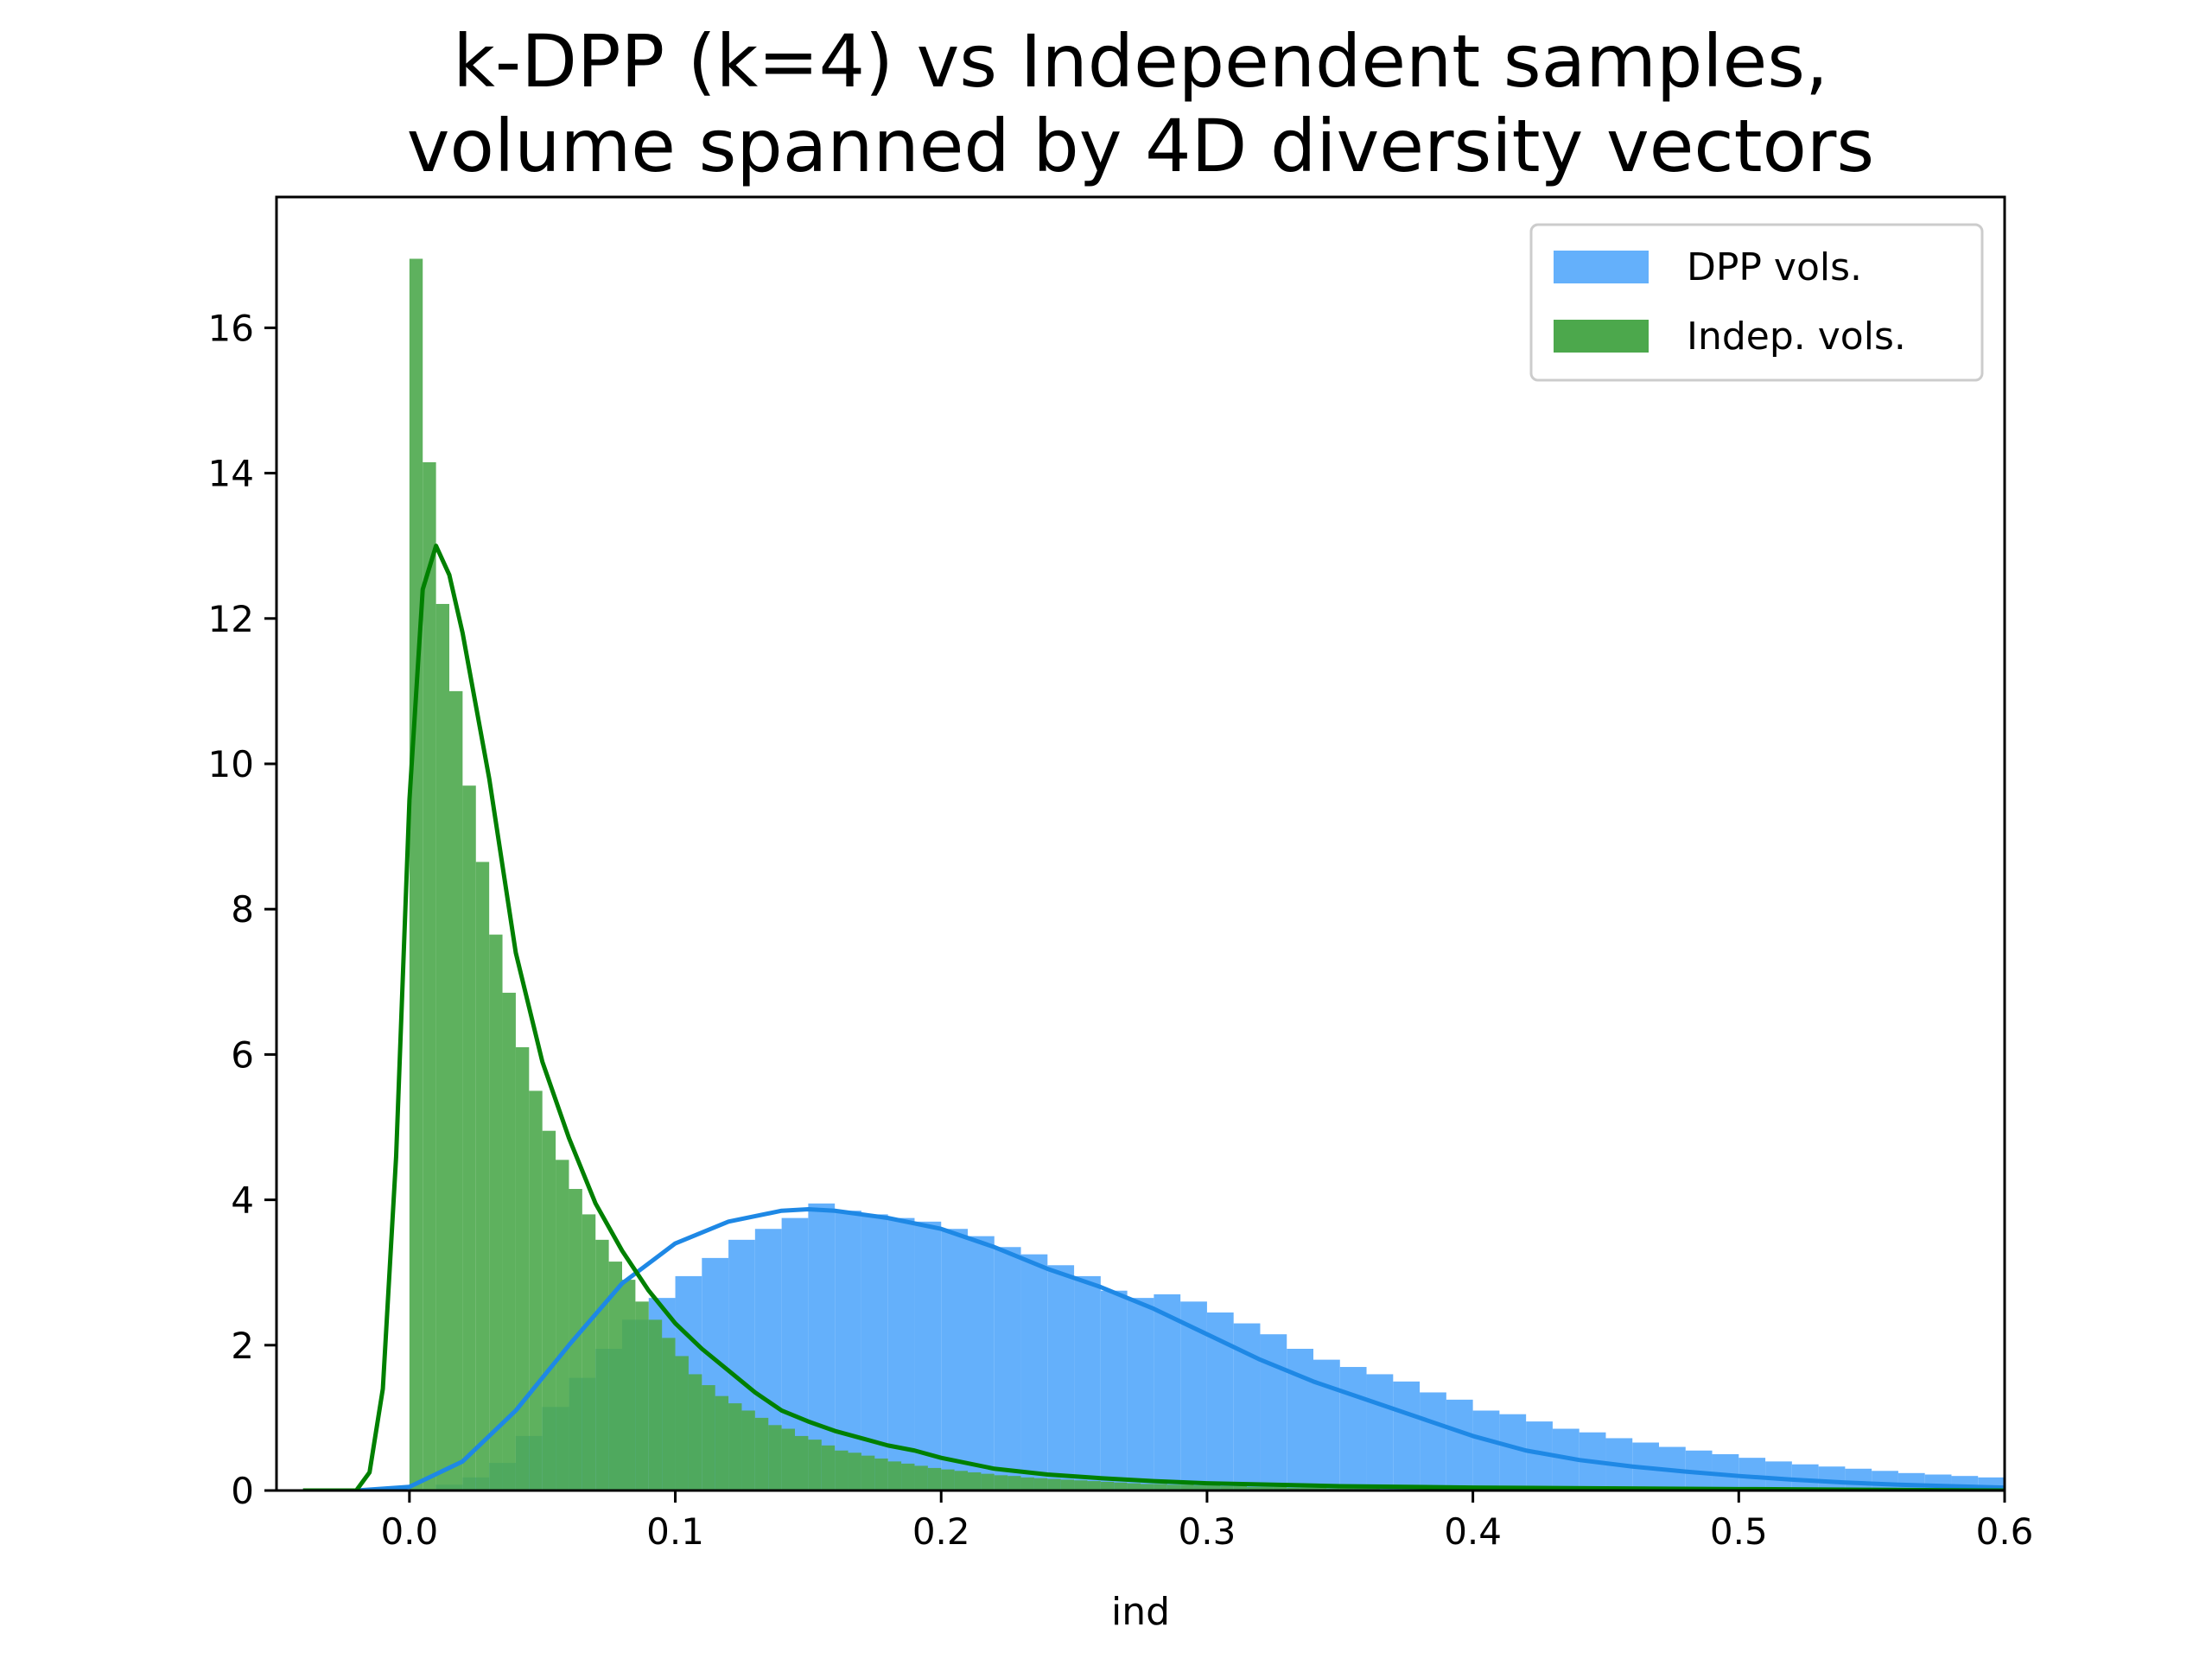  Describe the element at coordinates (242, 1054) in the screenshot. I see `y-tick-label-3: 6` at that location.